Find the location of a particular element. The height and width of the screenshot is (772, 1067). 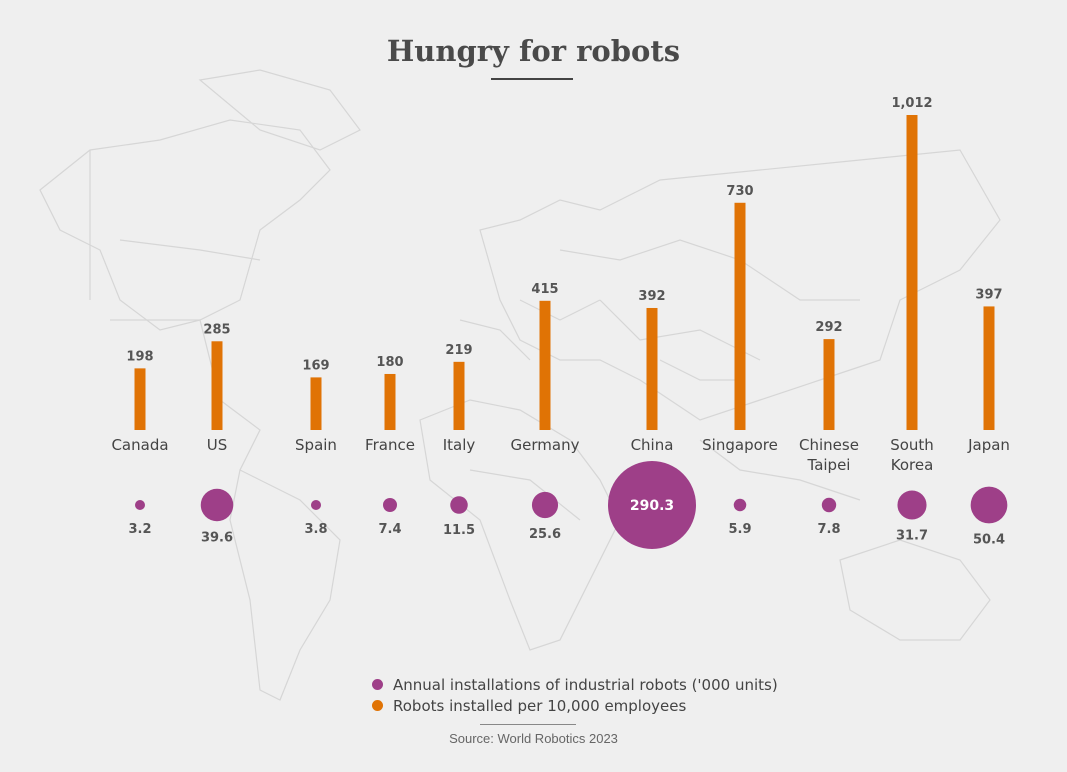

bar-south-korea is located at coordinates (912, 272).